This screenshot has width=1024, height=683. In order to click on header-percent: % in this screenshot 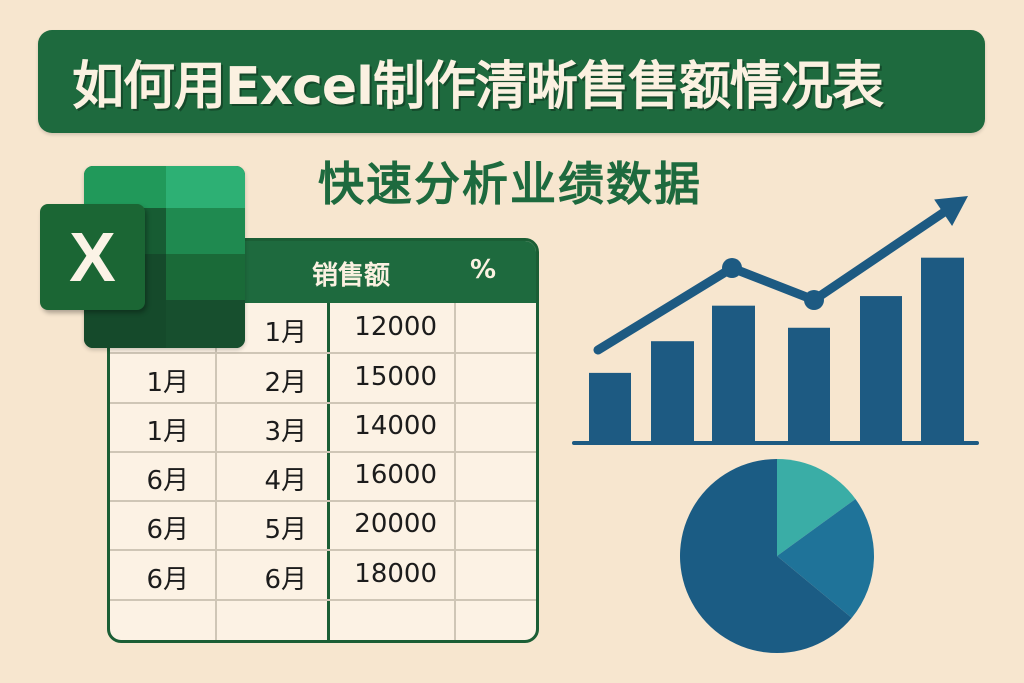, I will do `click(483, 270)`.